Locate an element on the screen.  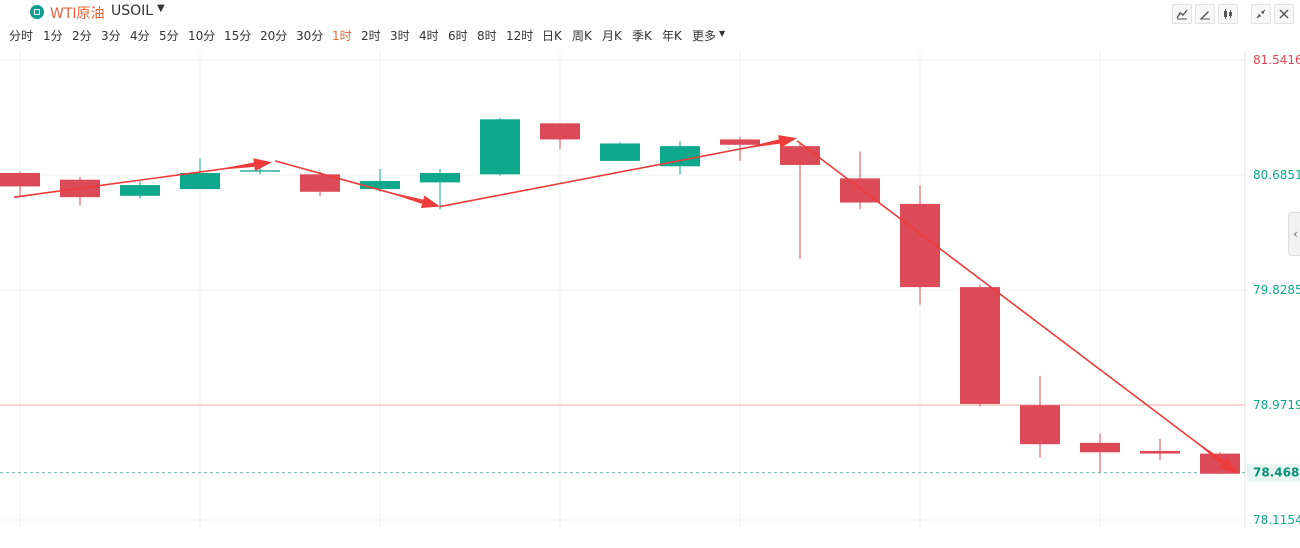
period-tab: 4分 is located at coordinates (140, 36).